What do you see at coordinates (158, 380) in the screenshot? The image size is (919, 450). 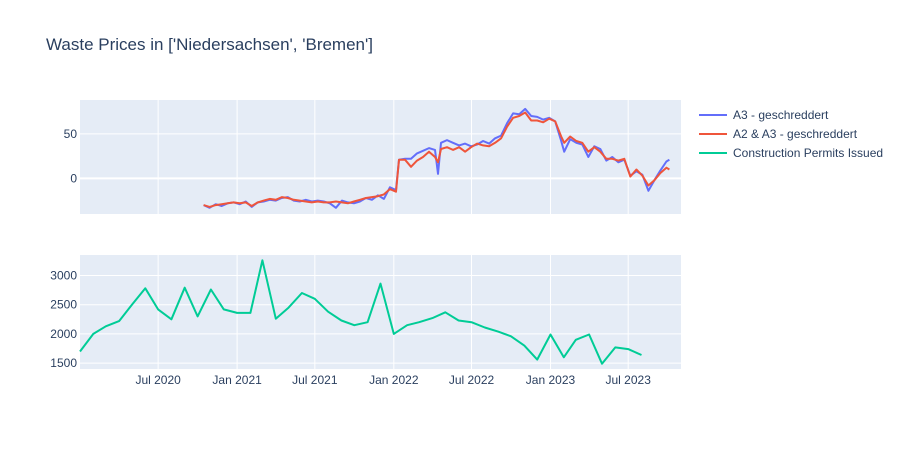 I see `x-tick-label: Jul 2020` at bounding box center [158, 380].